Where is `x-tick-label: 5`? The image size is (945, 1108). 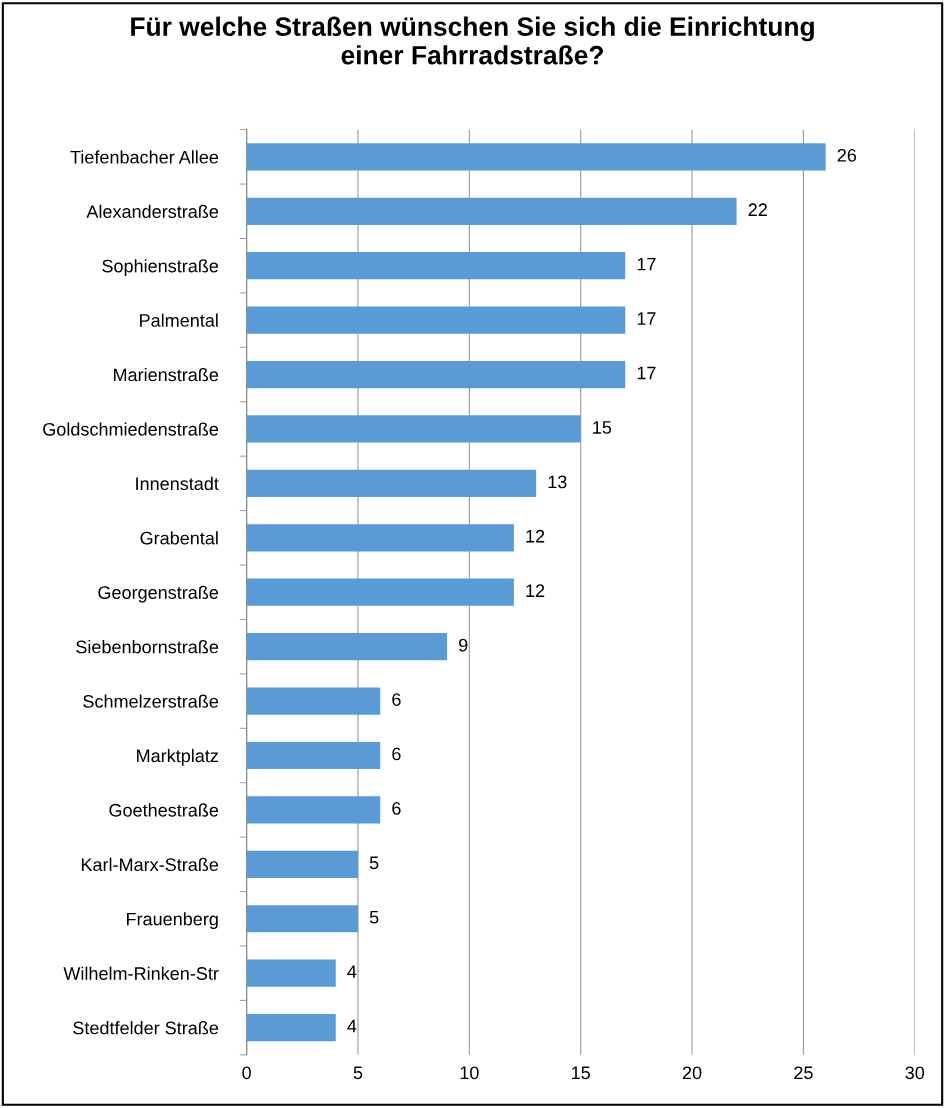
x-tick-label: 5 is located at coordinates (358, 1073).